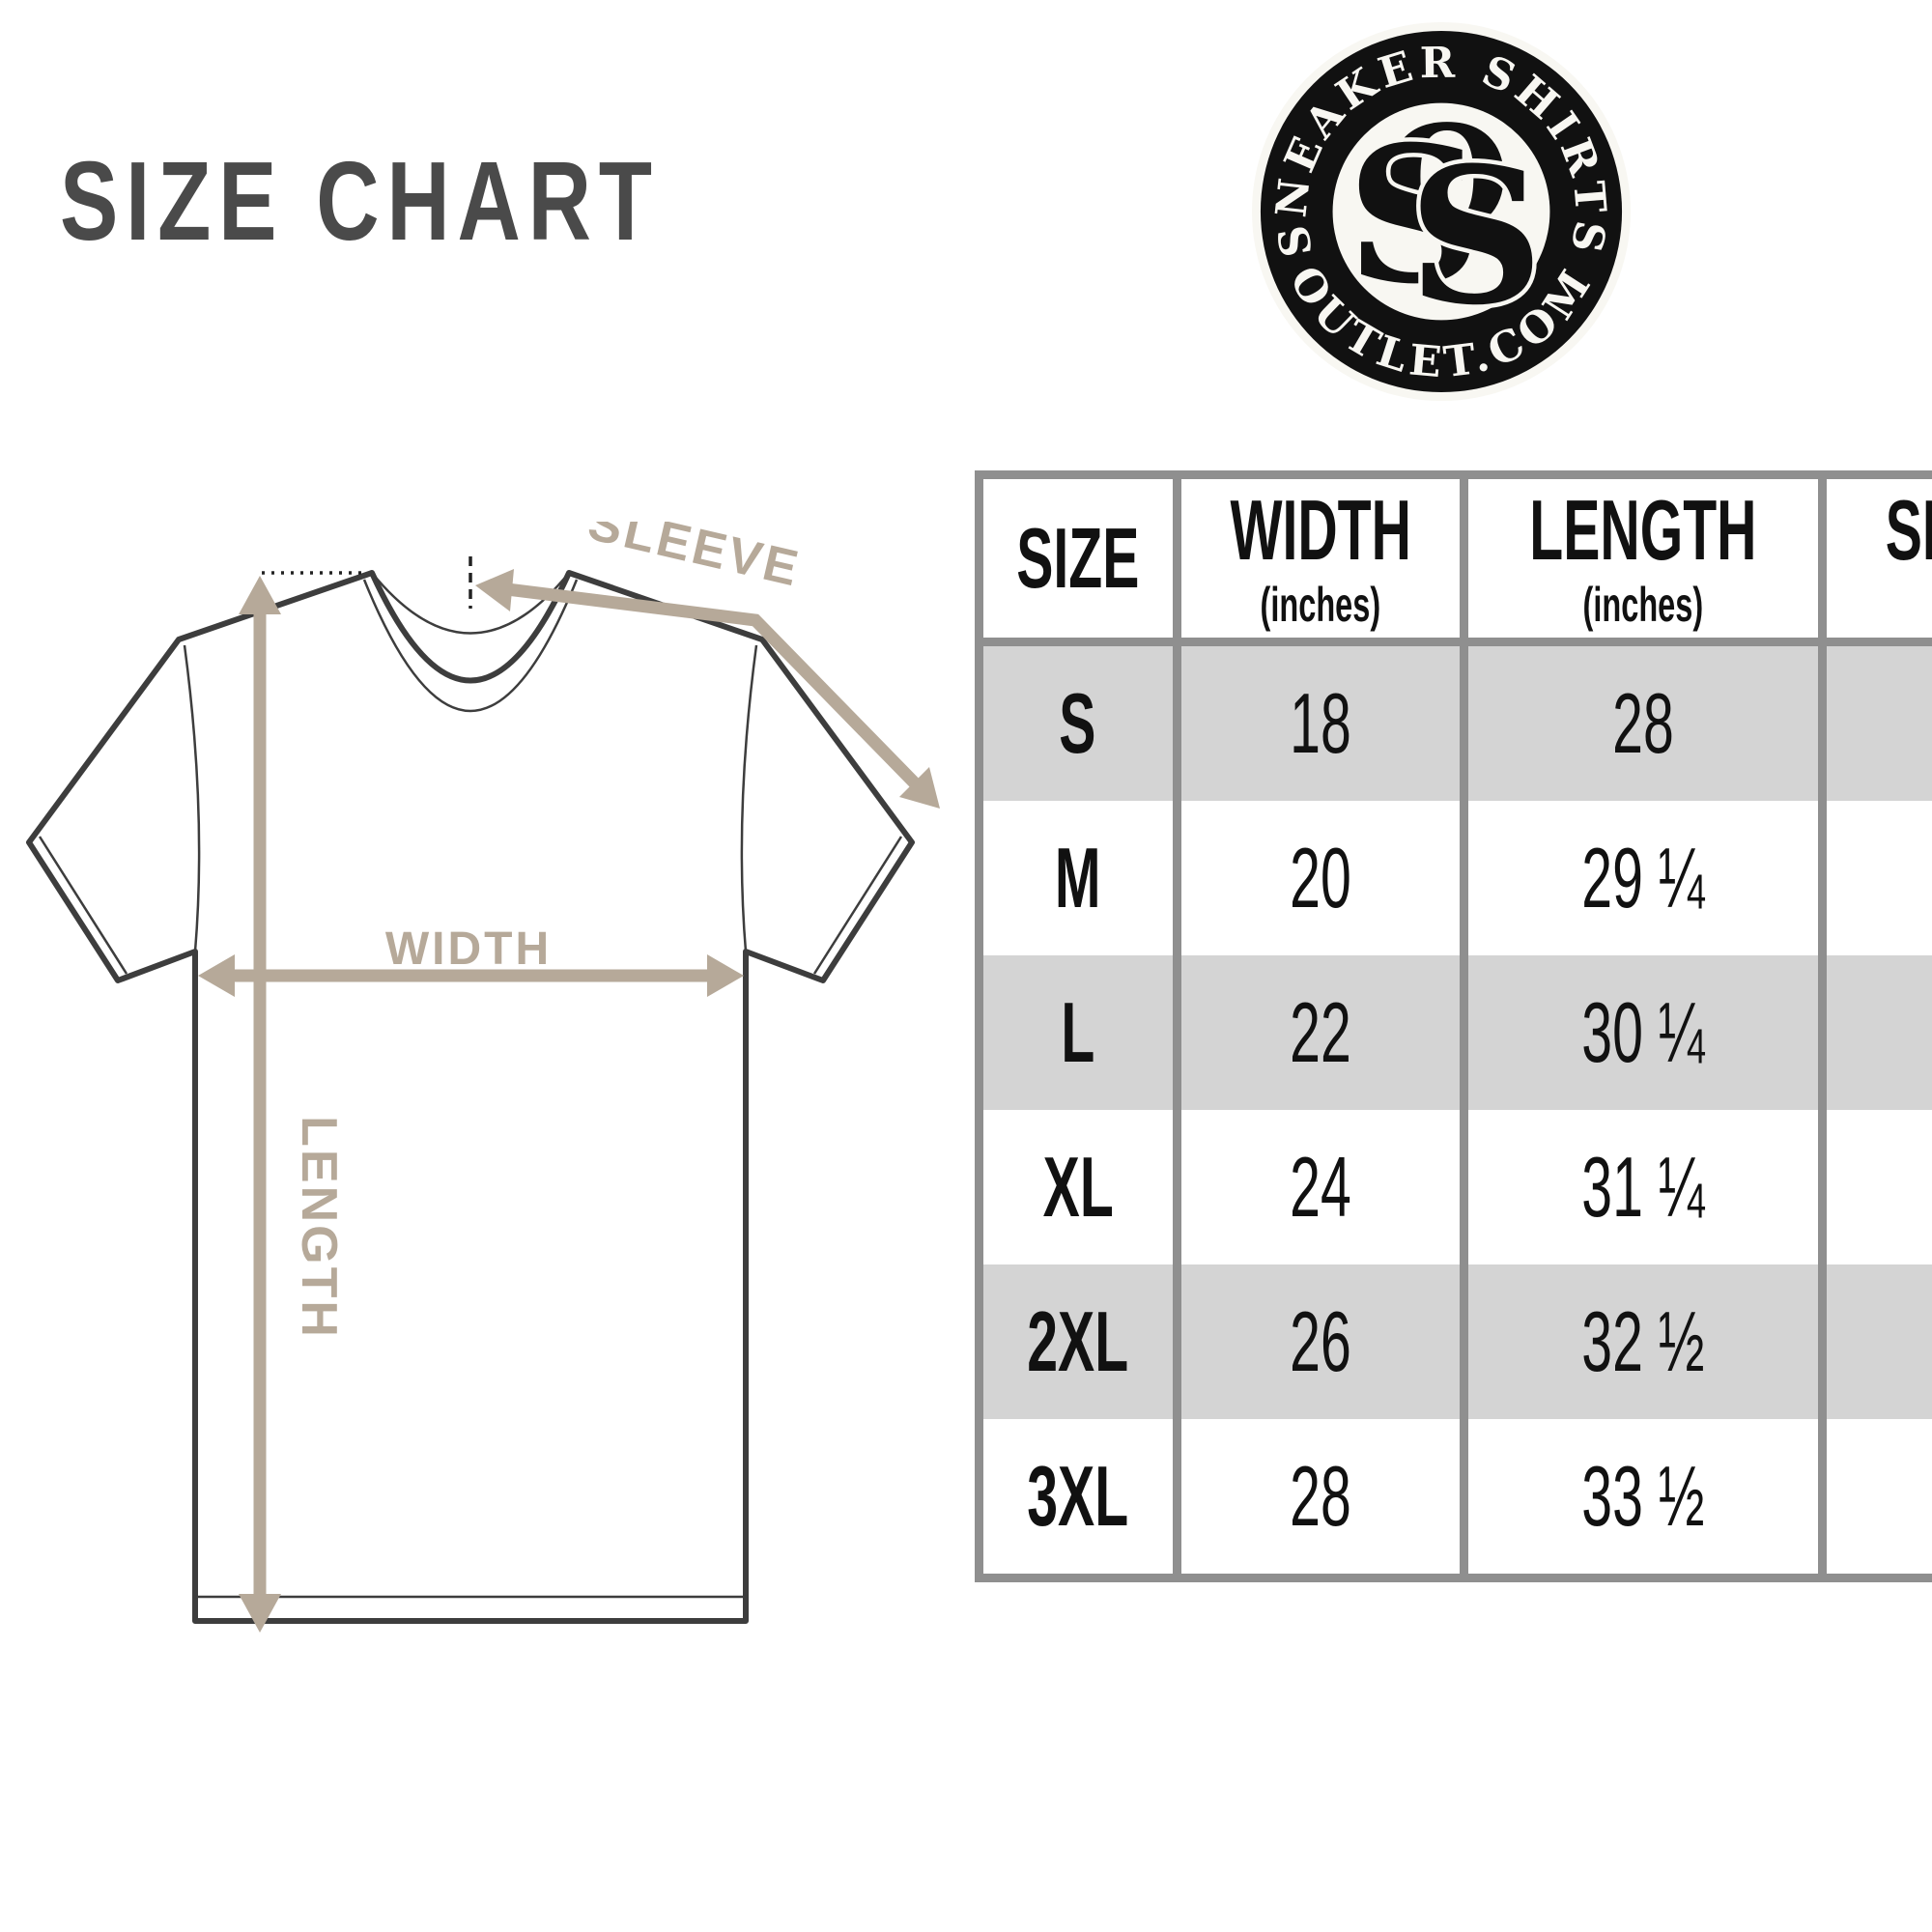  I want to click on cell-sleeve: 19 ½, so click(1874, 1187).